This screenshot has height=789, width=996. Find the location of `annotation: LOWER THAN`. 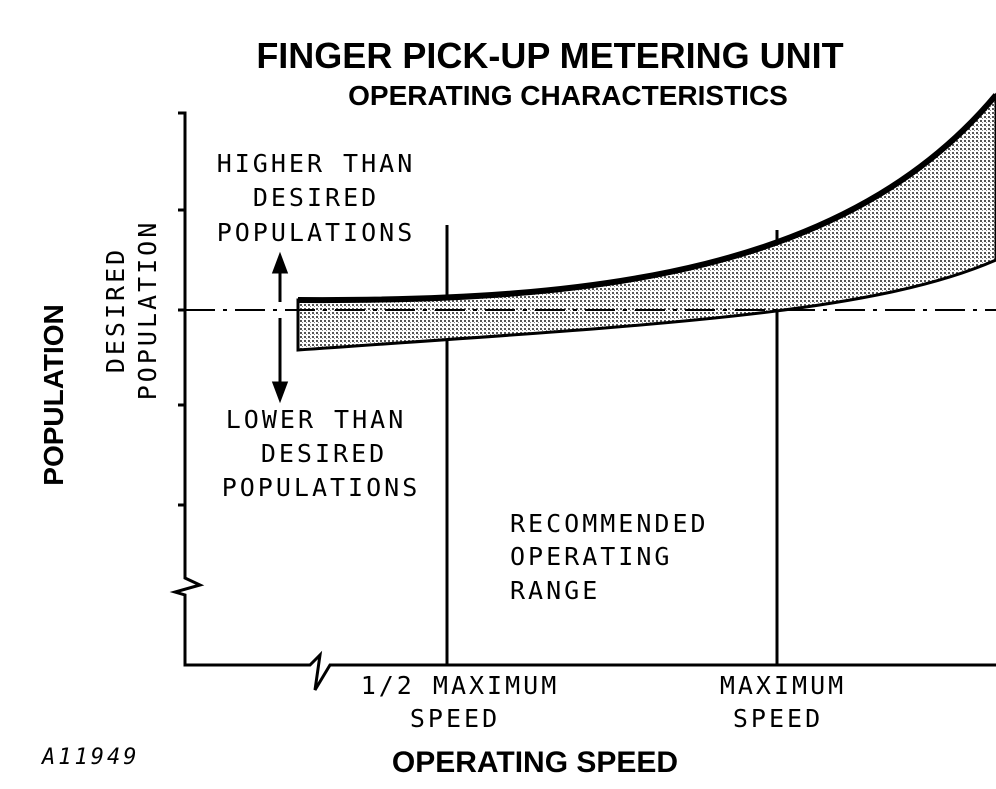

annotation: LOWER THAN is located at coordinates (316, 419).